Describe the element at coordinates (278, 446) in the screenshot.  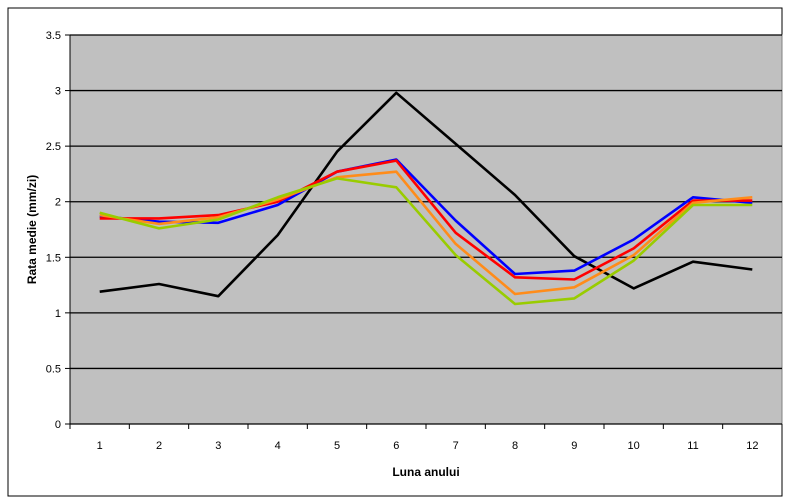
I see `x-tick-label: 4` at that location.